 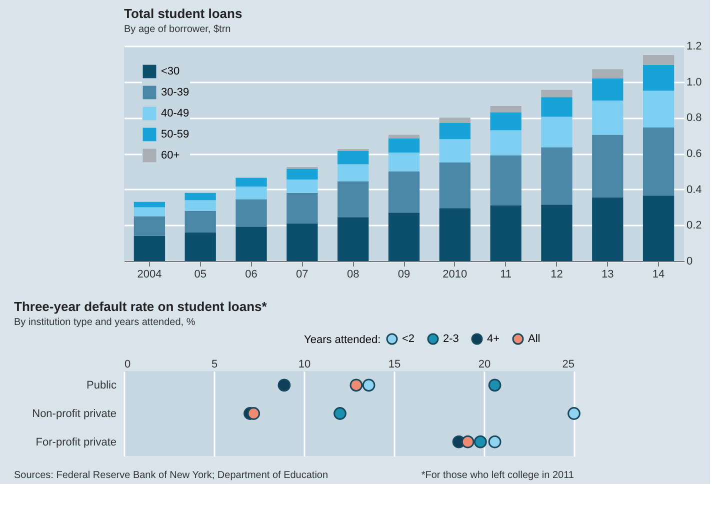 I want to click on x-tick-label: 25, so click(x=568, y=364).